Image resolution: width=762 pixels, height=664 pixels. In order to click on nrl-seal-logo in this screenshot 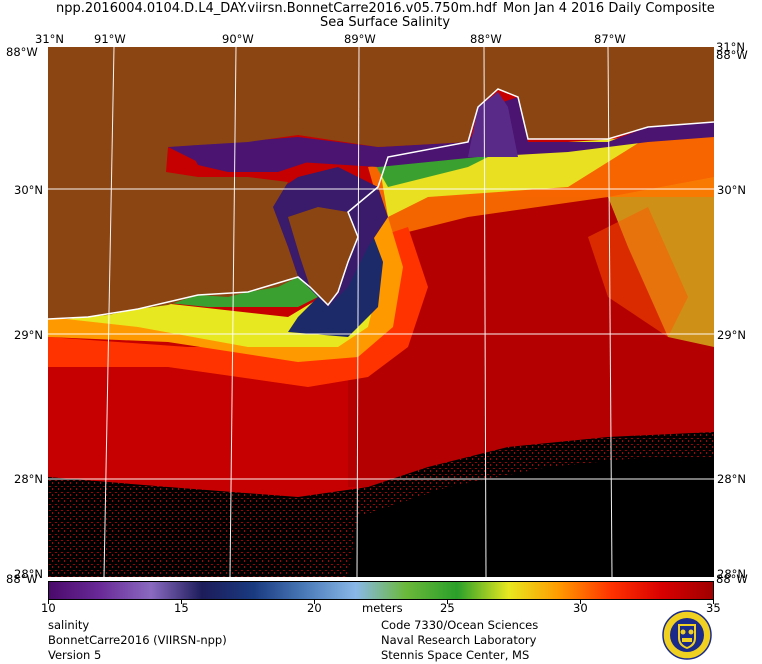, I will do `click(687, 635)`.